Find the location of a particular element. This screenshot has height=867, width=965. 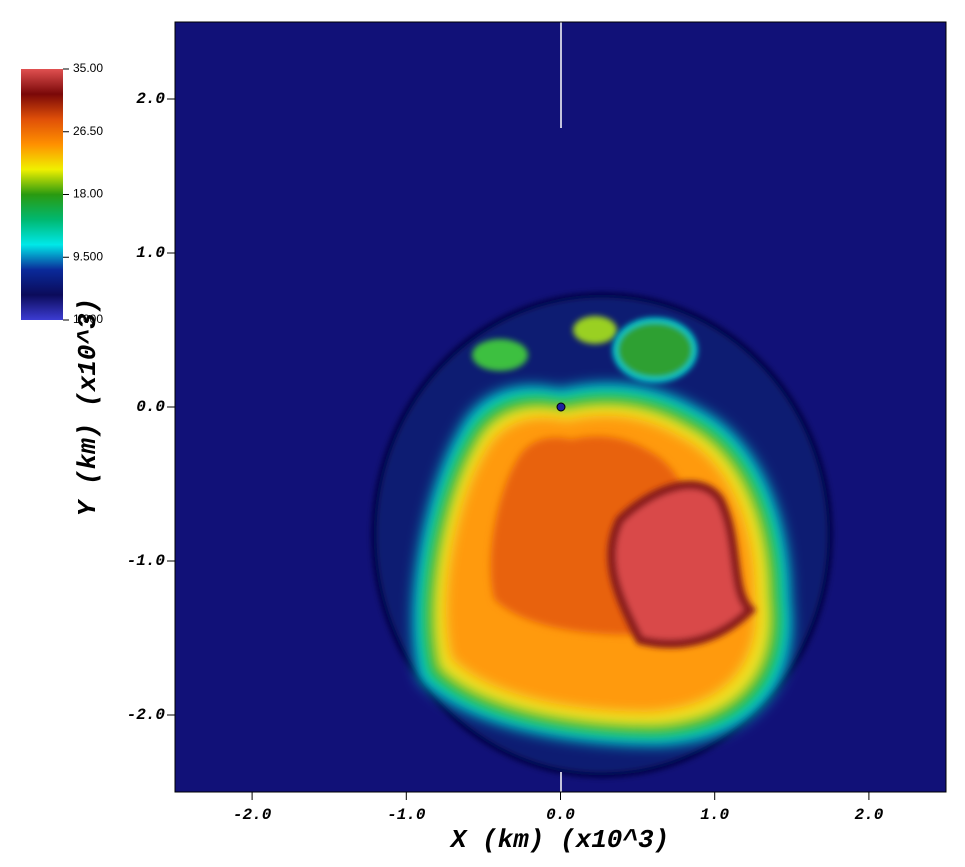

x-tick-label: -2.0 is located at coordinates (252, 815).